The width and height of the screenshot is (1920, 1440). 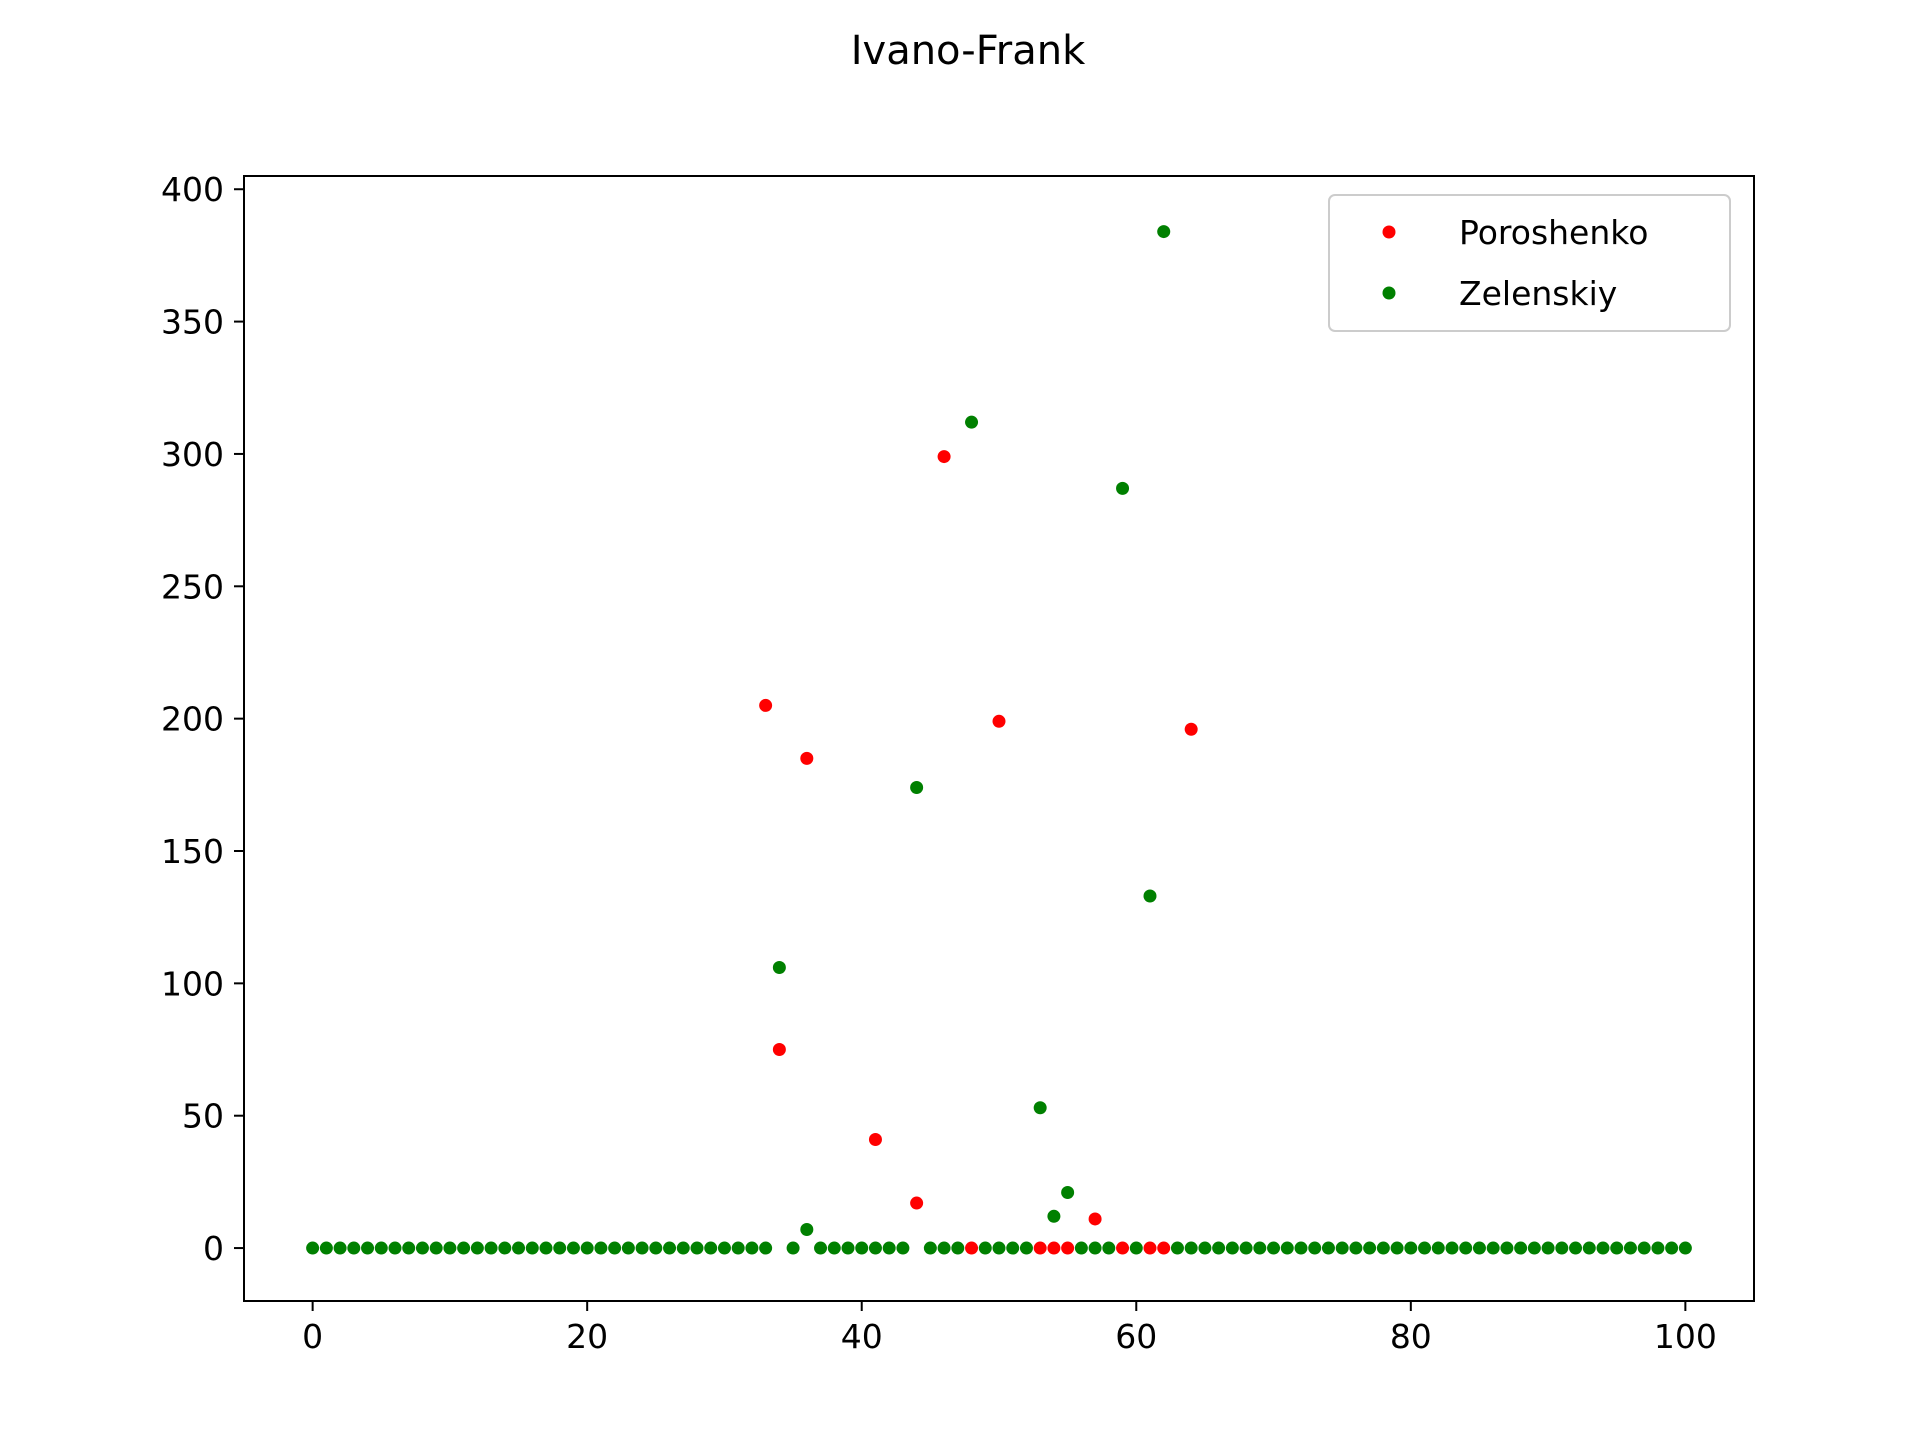 I want to click on x-tick-label: 40, so click(x=862, y=1336).